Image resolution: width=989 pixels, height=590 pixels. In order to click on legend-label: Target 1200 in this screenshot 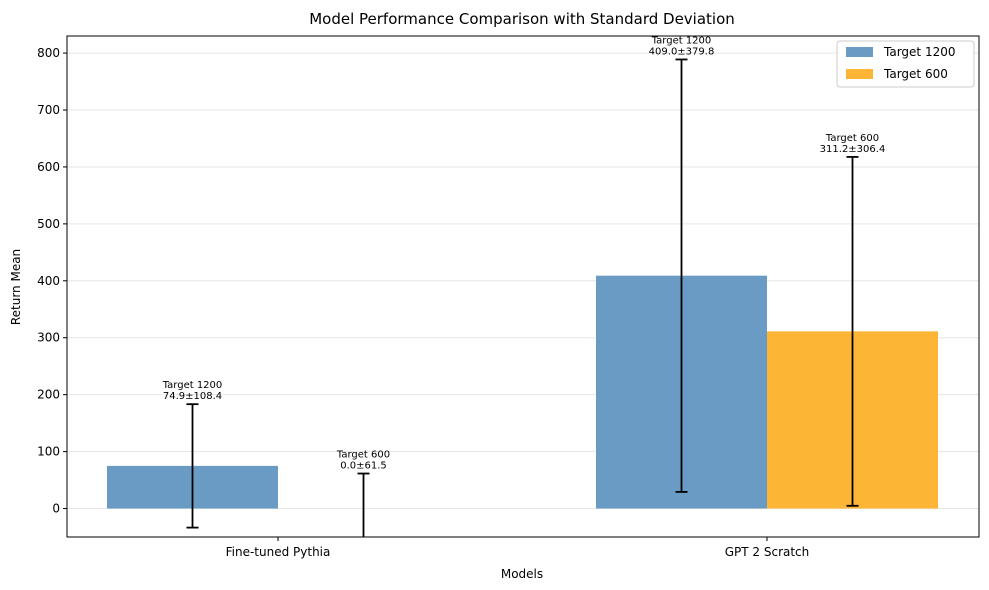, I will do `click(919, 52)`.